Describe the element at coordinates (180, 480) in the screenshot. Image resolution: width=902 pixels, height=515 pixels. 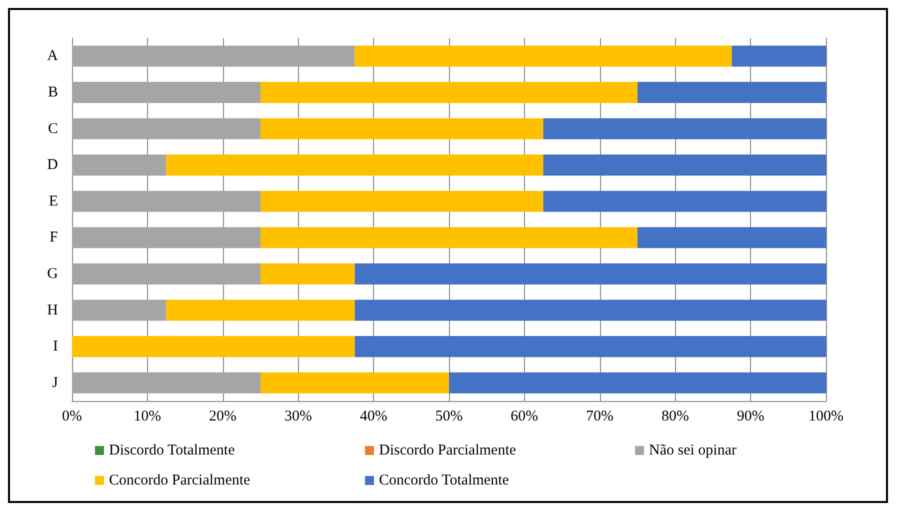
I see `legend-label: Concordo Parcialmente` at that location.